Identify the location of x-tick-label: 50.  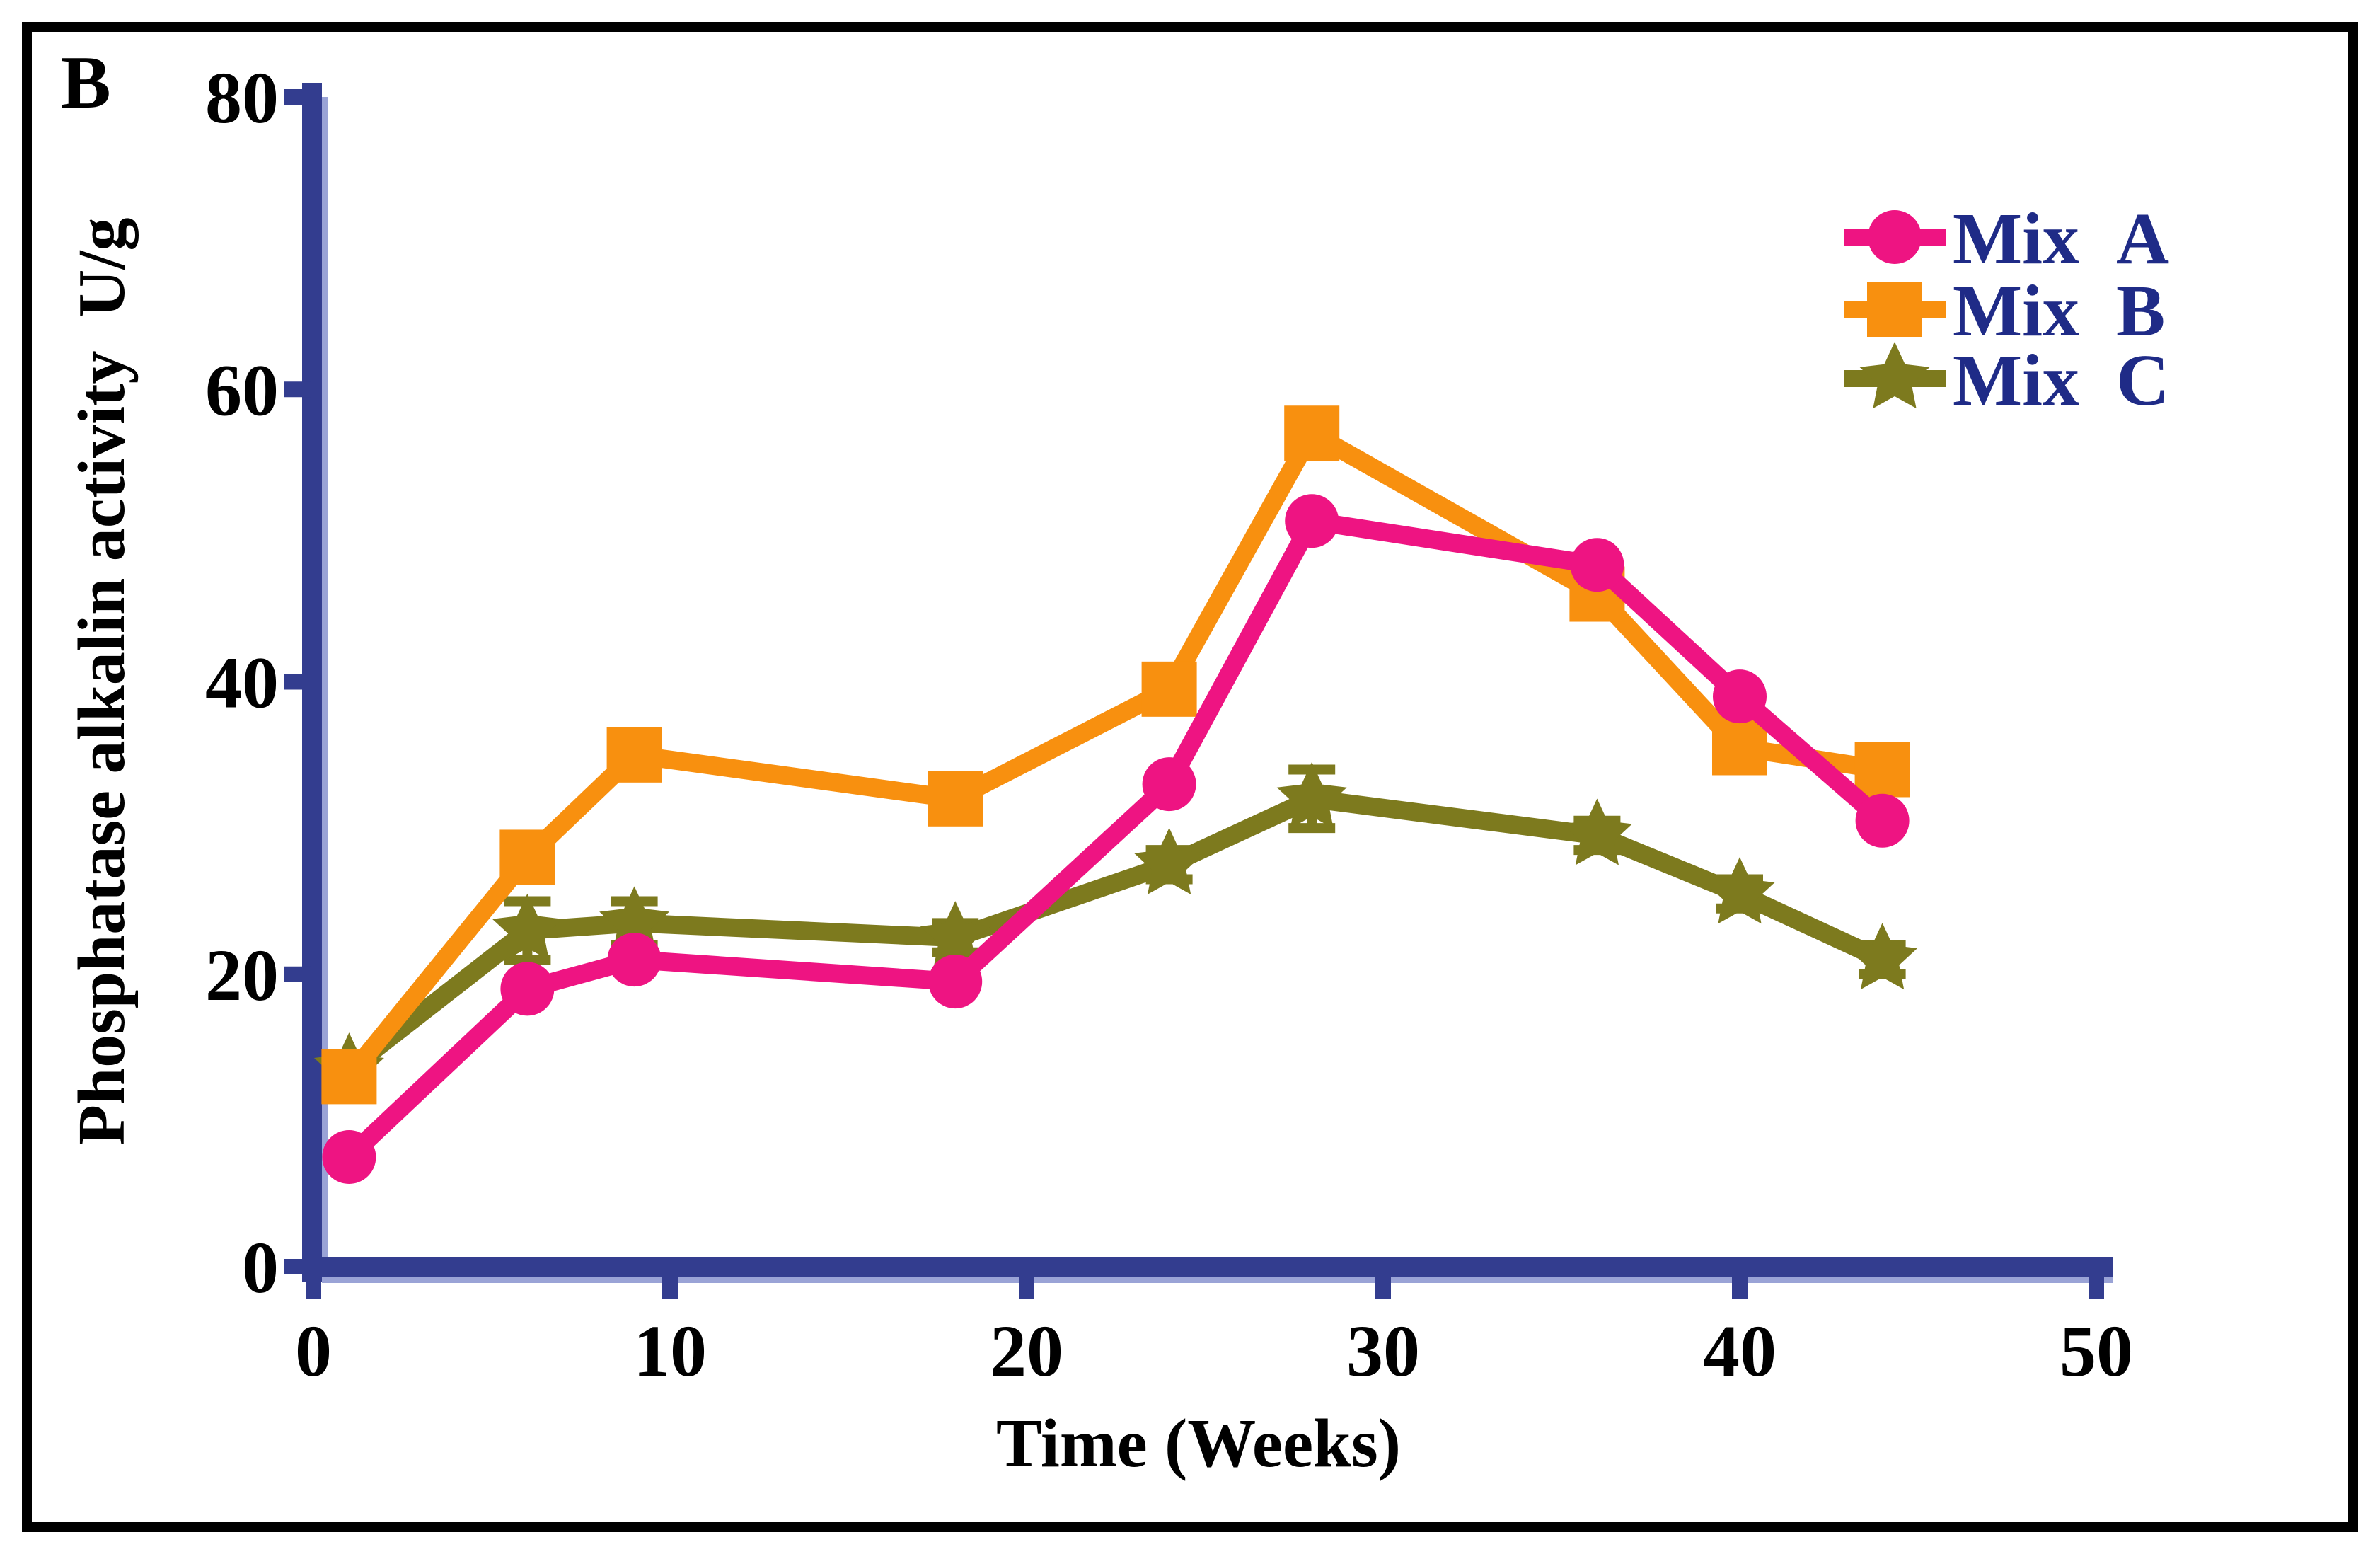
(2096, 1351).